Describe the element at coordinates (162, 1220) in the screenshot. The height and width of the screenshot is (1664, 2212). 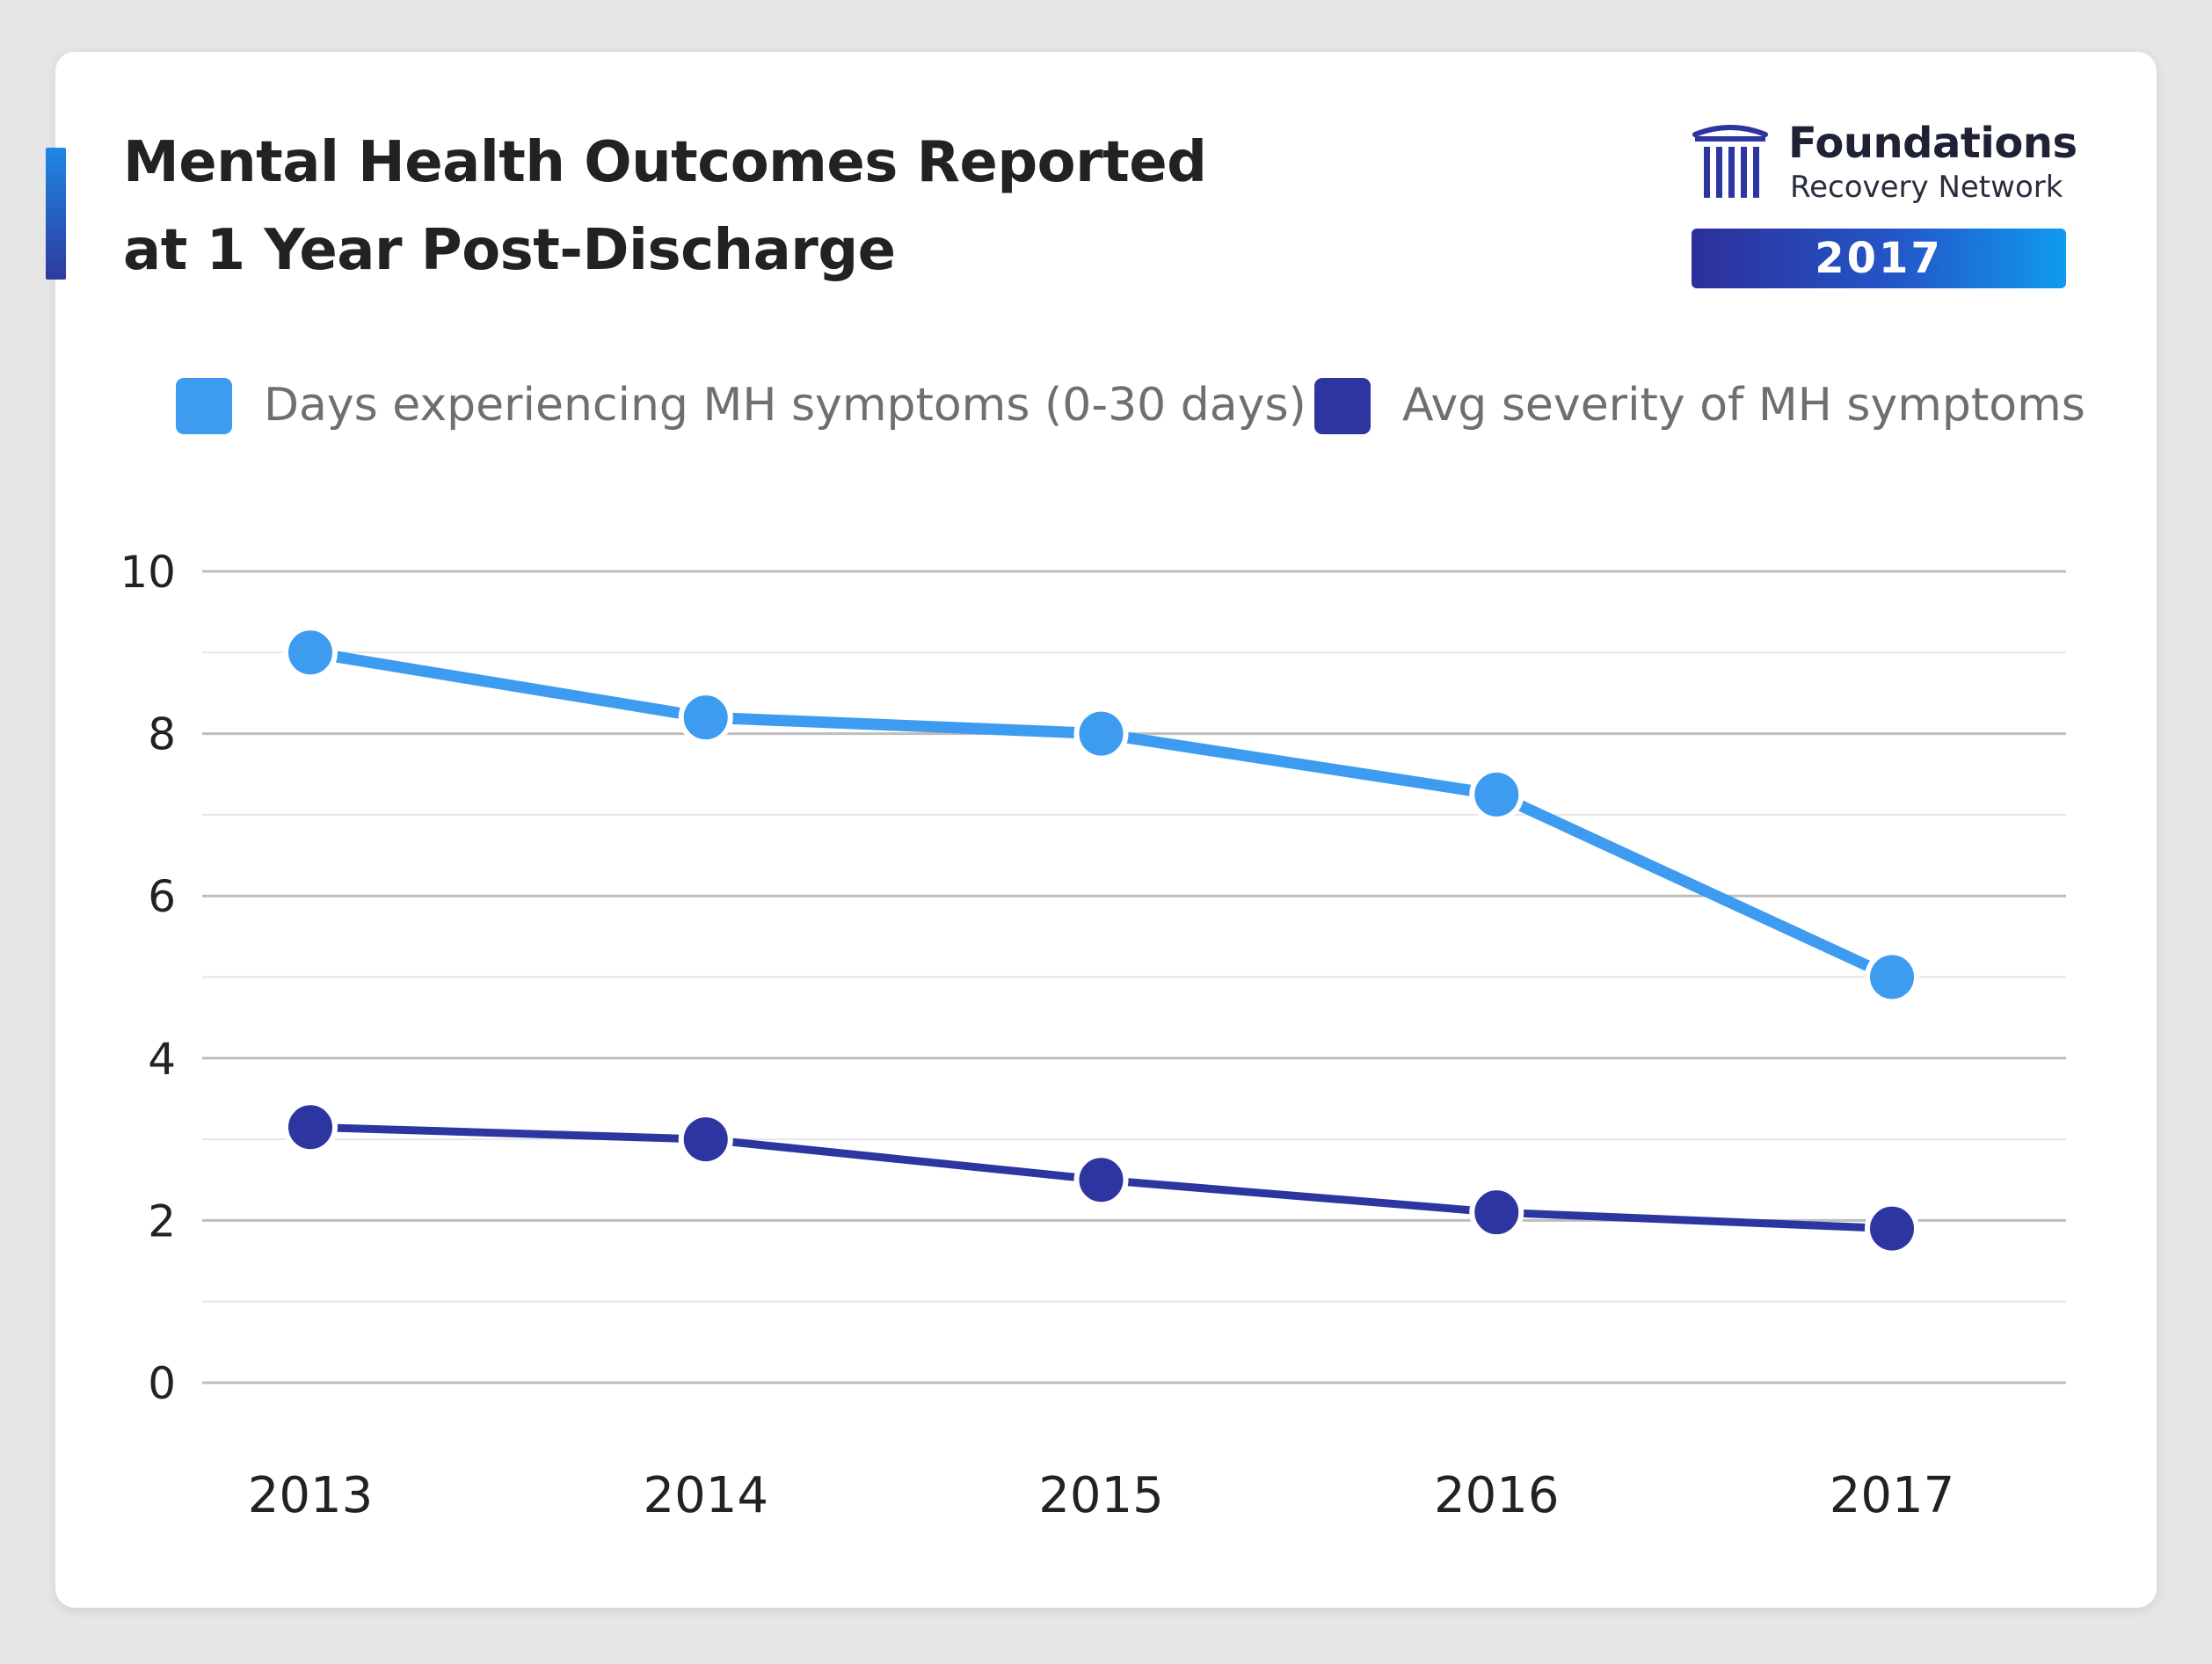
I see `y-tick-label: 2` at that location.